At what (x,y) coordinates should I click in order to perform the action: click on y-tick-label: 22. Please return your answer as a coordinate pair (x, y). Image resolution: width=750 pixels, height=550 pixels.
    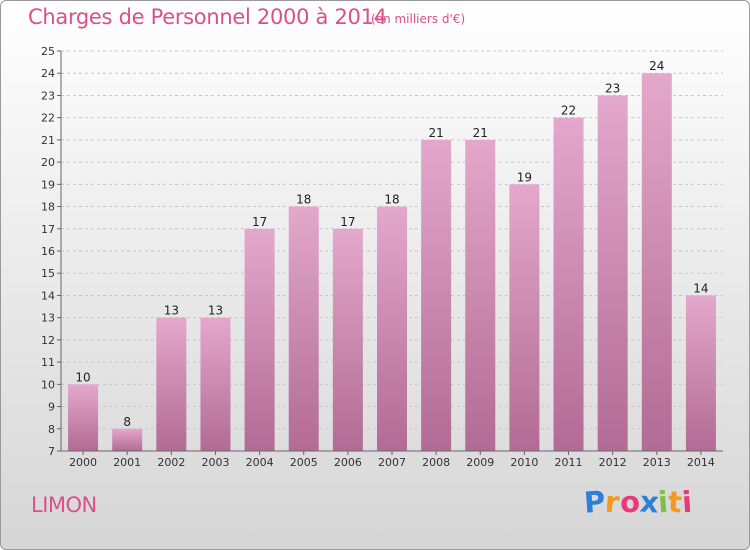
    Looking at the image, I should click on (48, 118).